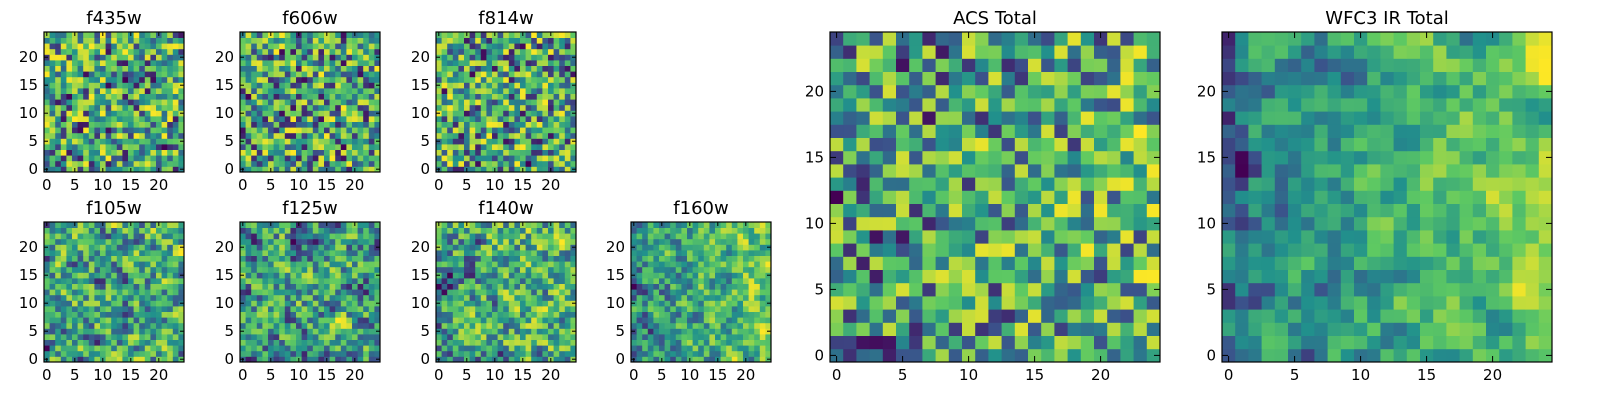 This screenshot has width=1600, height=400. Describe the element at coordinates (420, 57) in the screenshot. I see `y-tick-label: 20` at that location.